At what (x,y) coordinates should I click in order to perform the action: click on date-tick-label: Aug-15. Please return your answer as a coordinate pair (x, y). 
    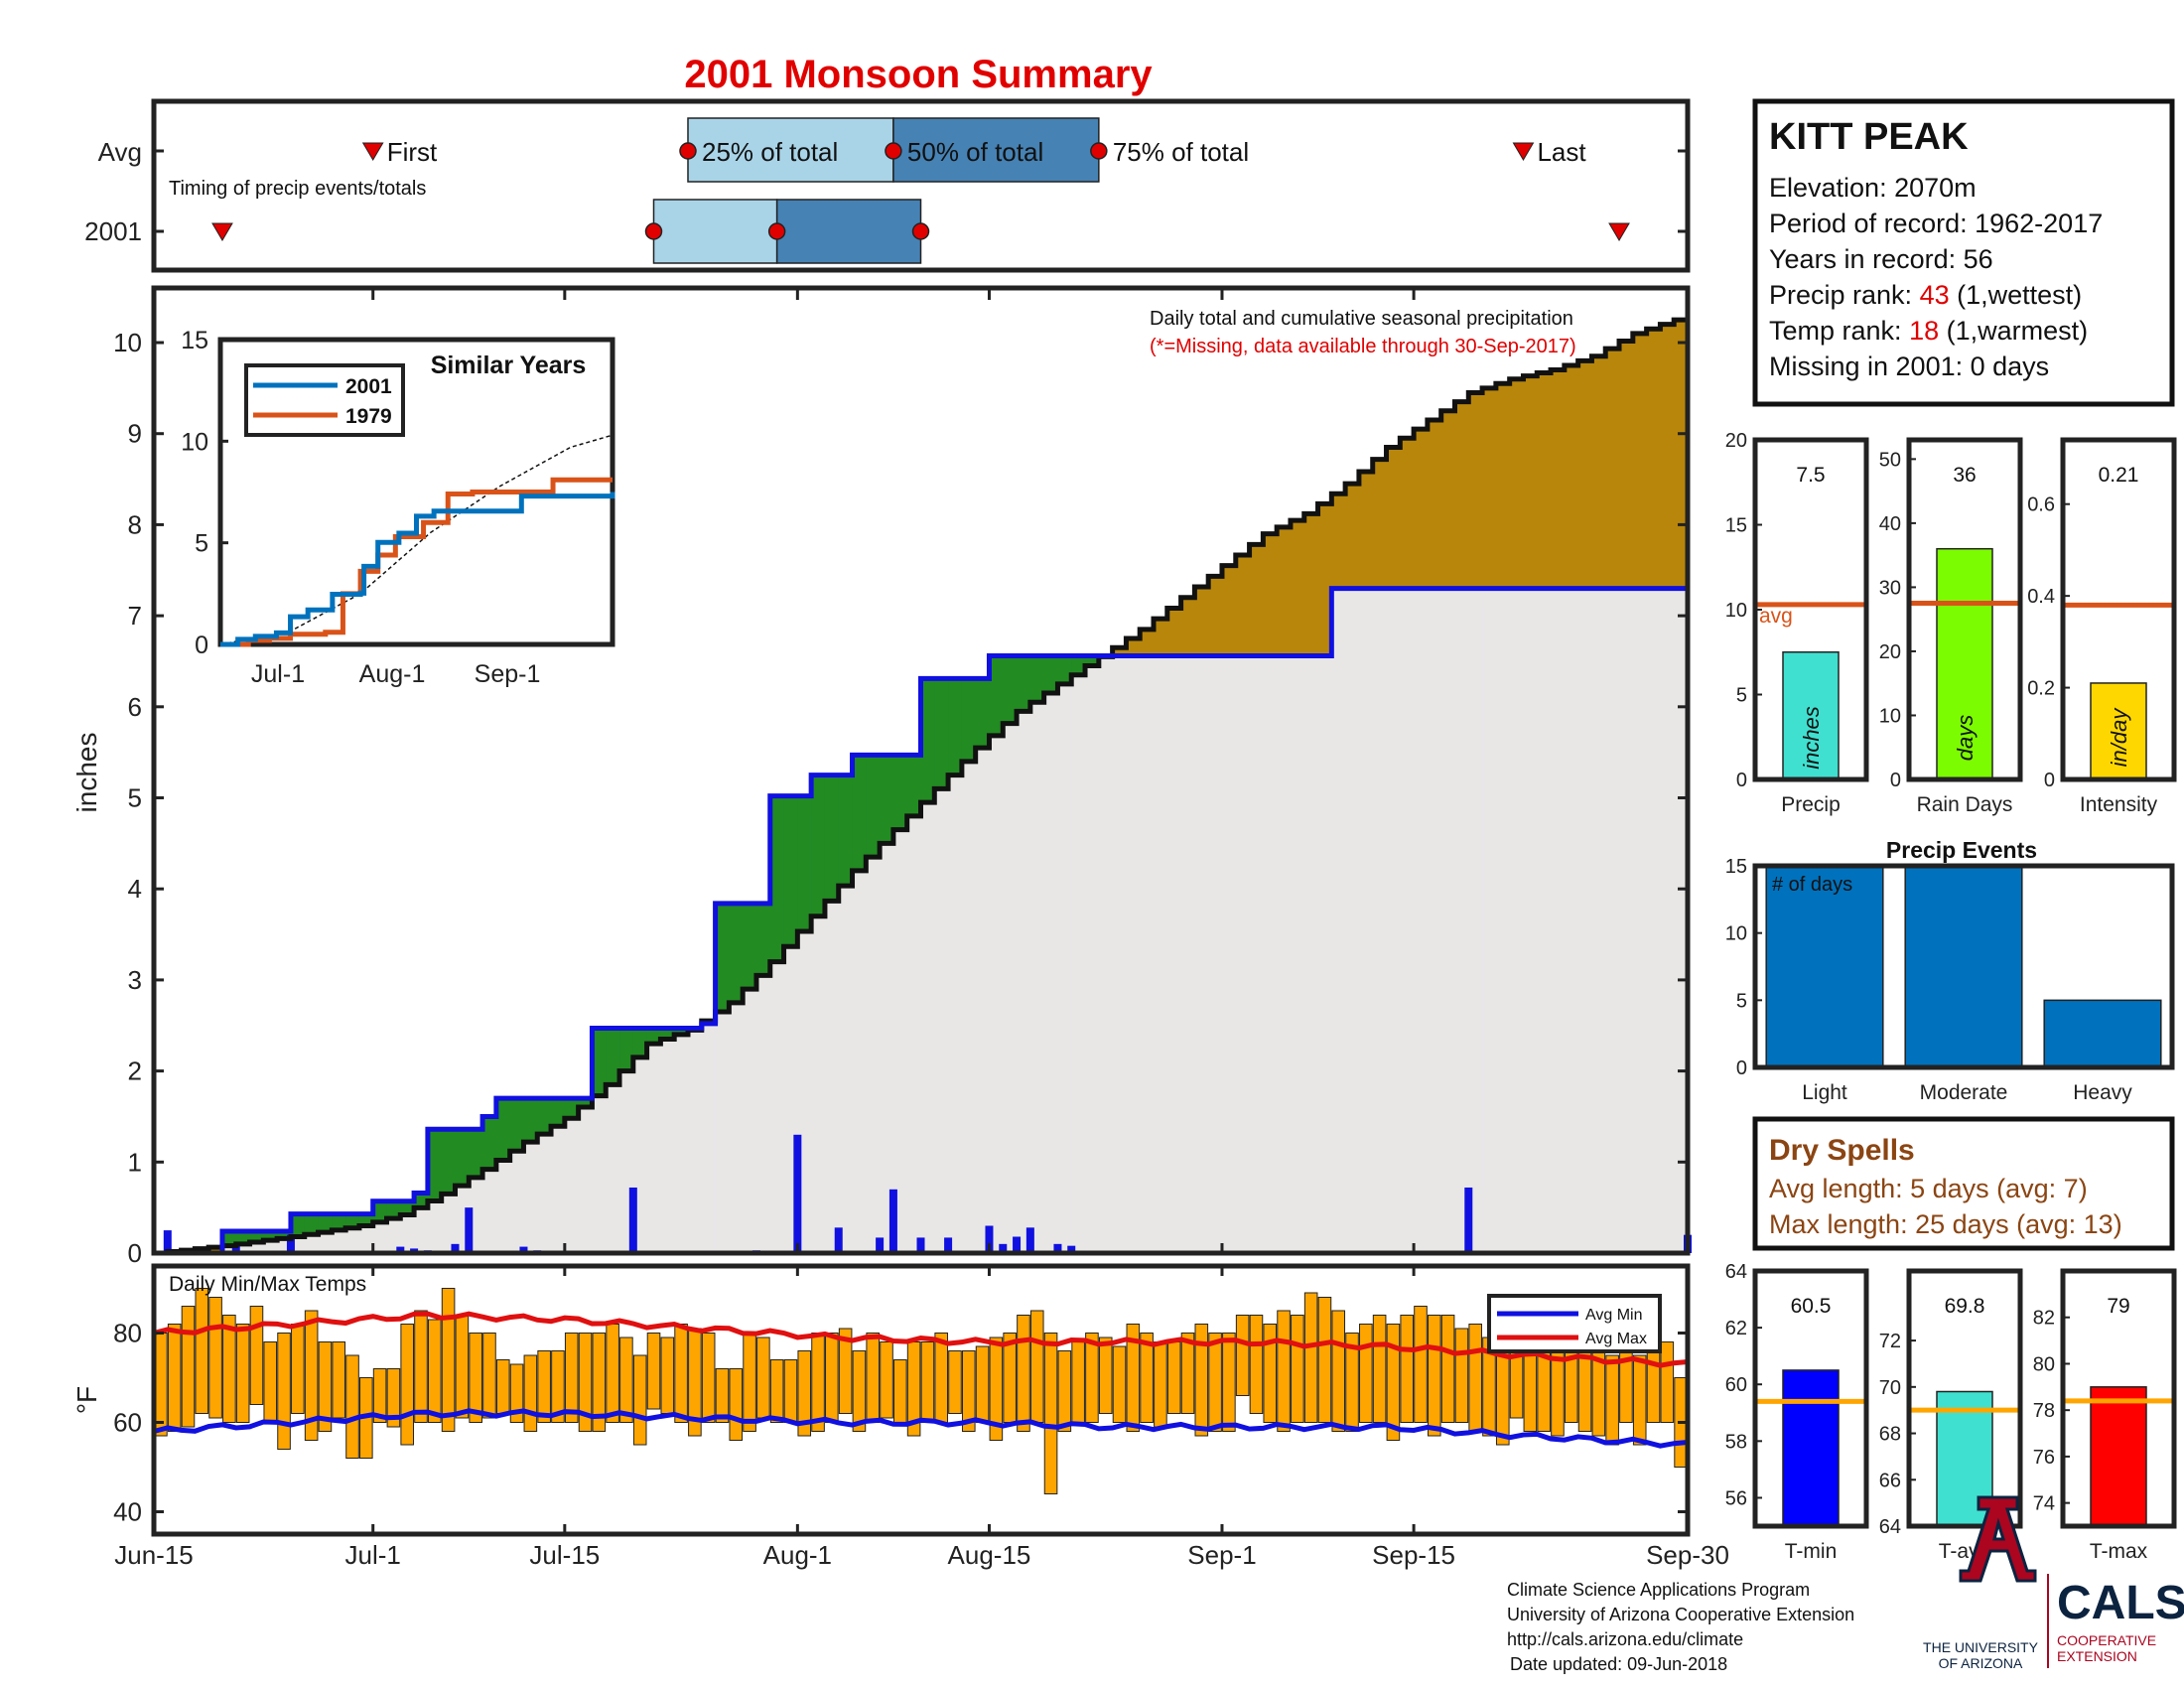
    Looking at the image, I should click on (989, 1555).